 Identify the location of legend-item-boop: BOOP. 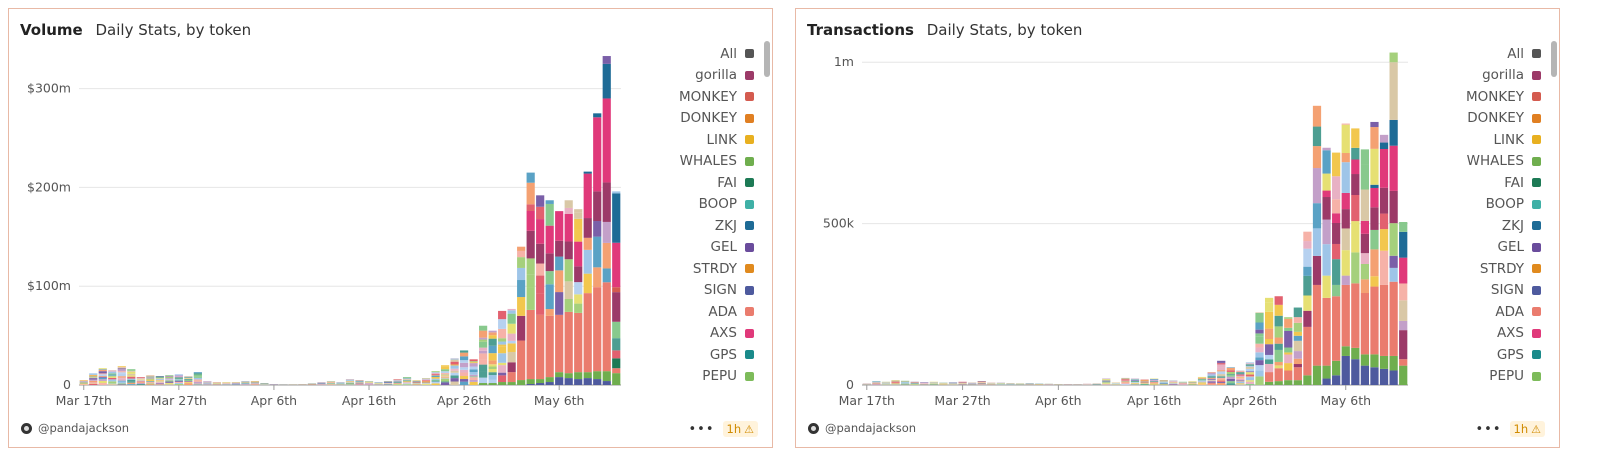
(1481, 205).